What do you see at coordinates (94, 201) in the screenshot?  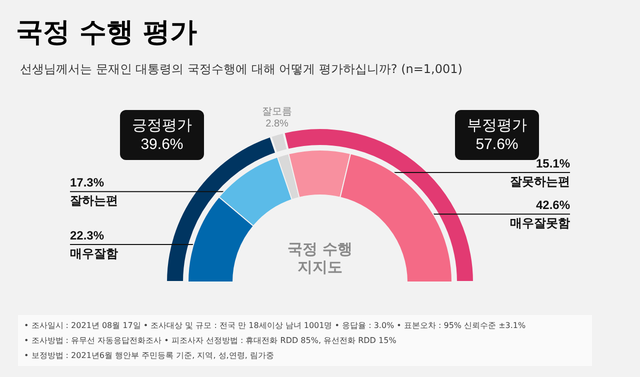 I see `slice-label: 잘하는편` at bounding box center [94, 201].